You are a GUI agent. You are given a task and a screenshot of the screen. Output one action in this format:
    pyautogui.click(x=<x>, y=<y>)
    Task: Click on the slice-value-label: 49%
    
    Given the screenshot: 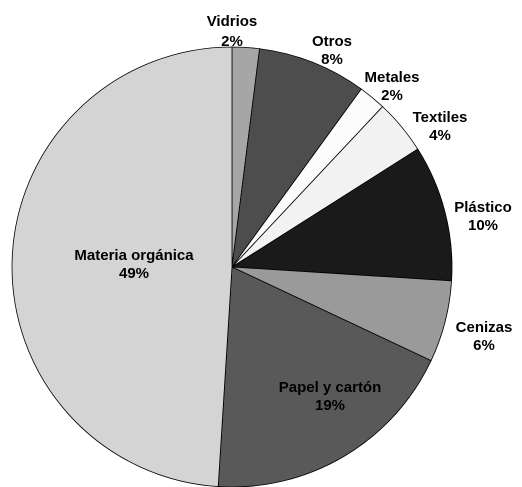 What is the action you would take?
    pyautogui.click(x=134, y=273)
    